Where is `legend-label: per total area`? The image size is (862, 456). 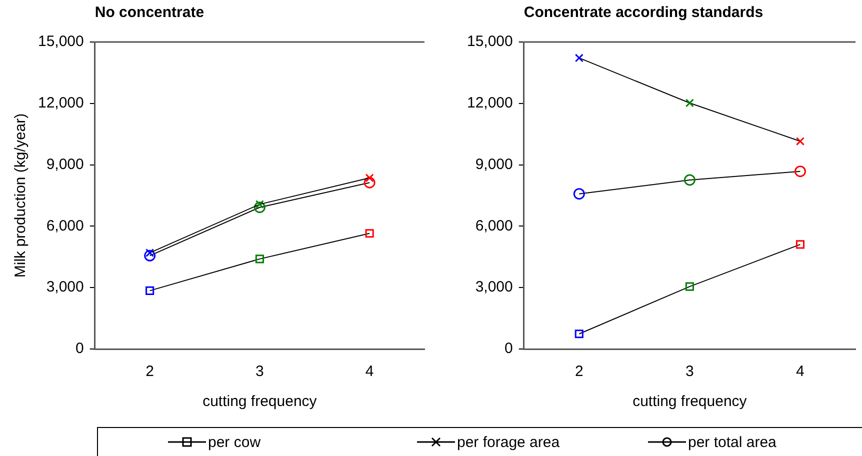
legend-label: per total area is located at coordinates (732, 442).